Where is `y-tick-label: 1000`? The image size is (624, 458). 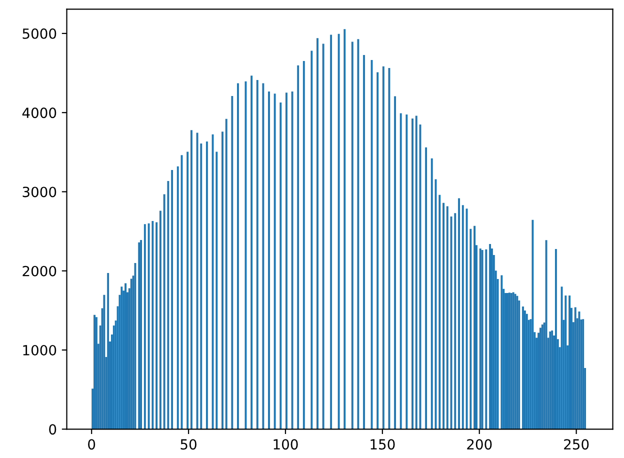
y-tick-label: 1000 is located at coordinates (39, 350).